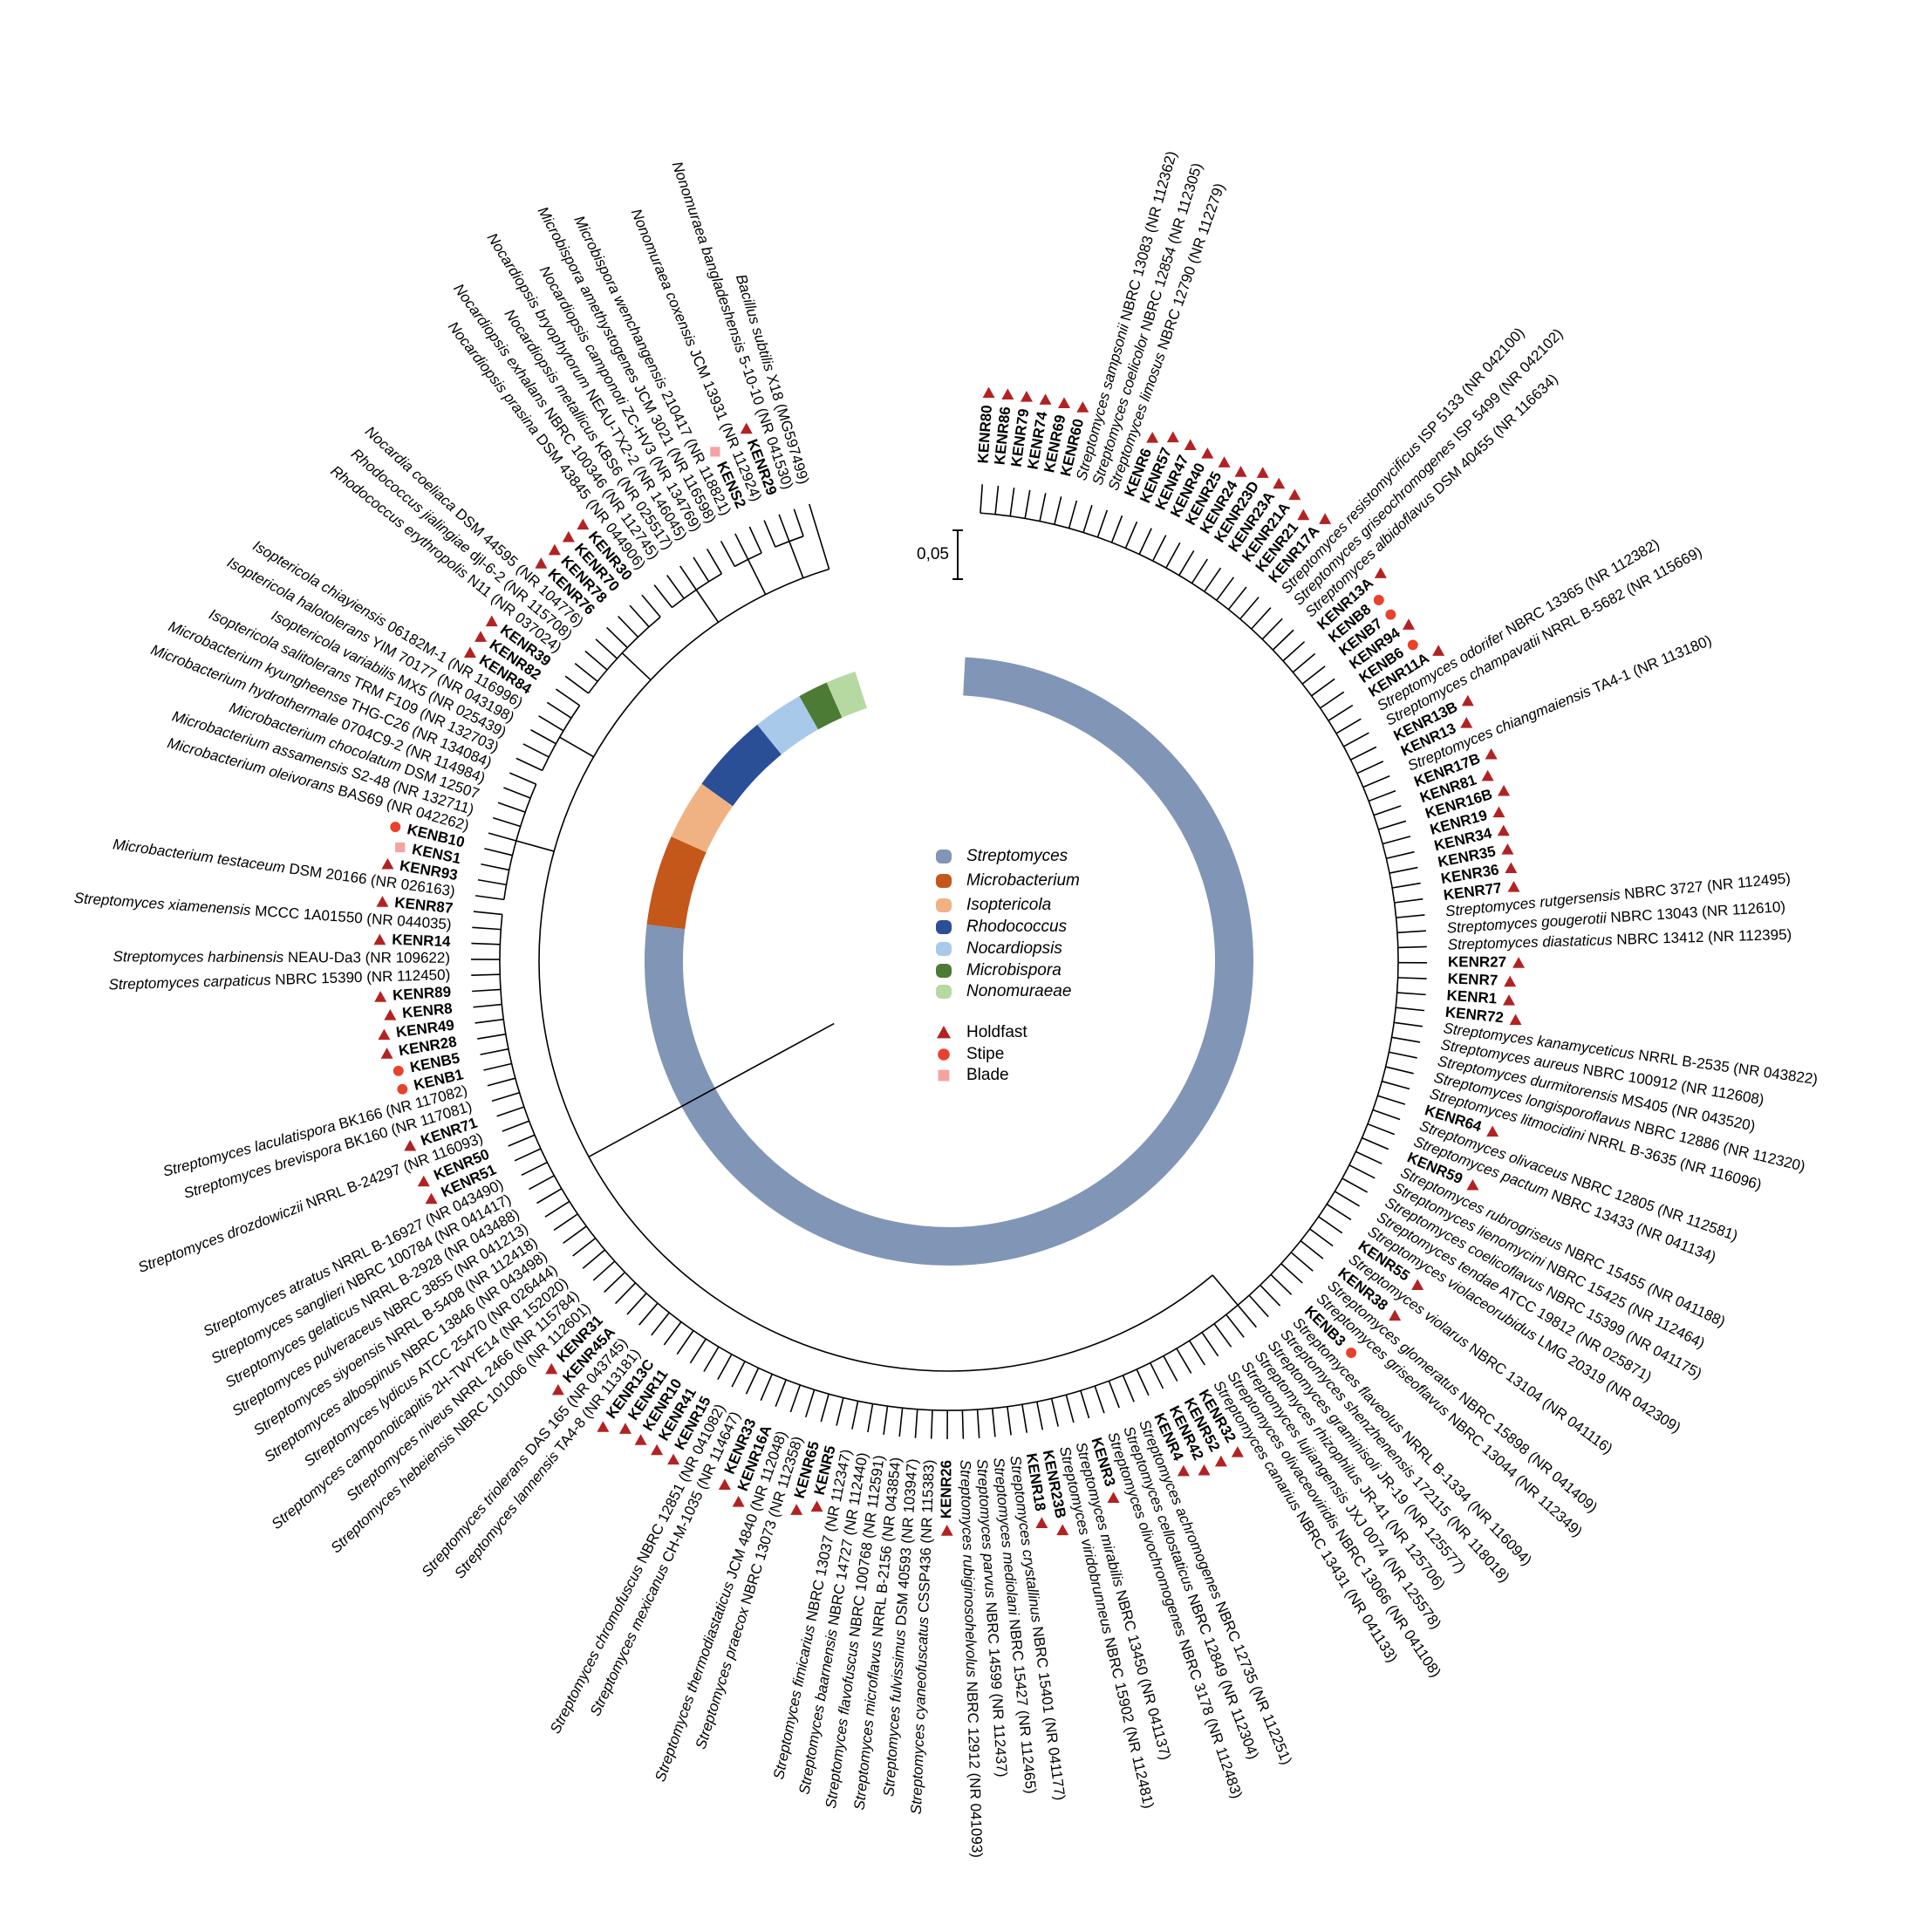 The height and width of the screenshot is (1911, 1932). Describe the element at coordinates (996, 1032) in the screenshot. I see `legend-label: Holdfast` at that location.